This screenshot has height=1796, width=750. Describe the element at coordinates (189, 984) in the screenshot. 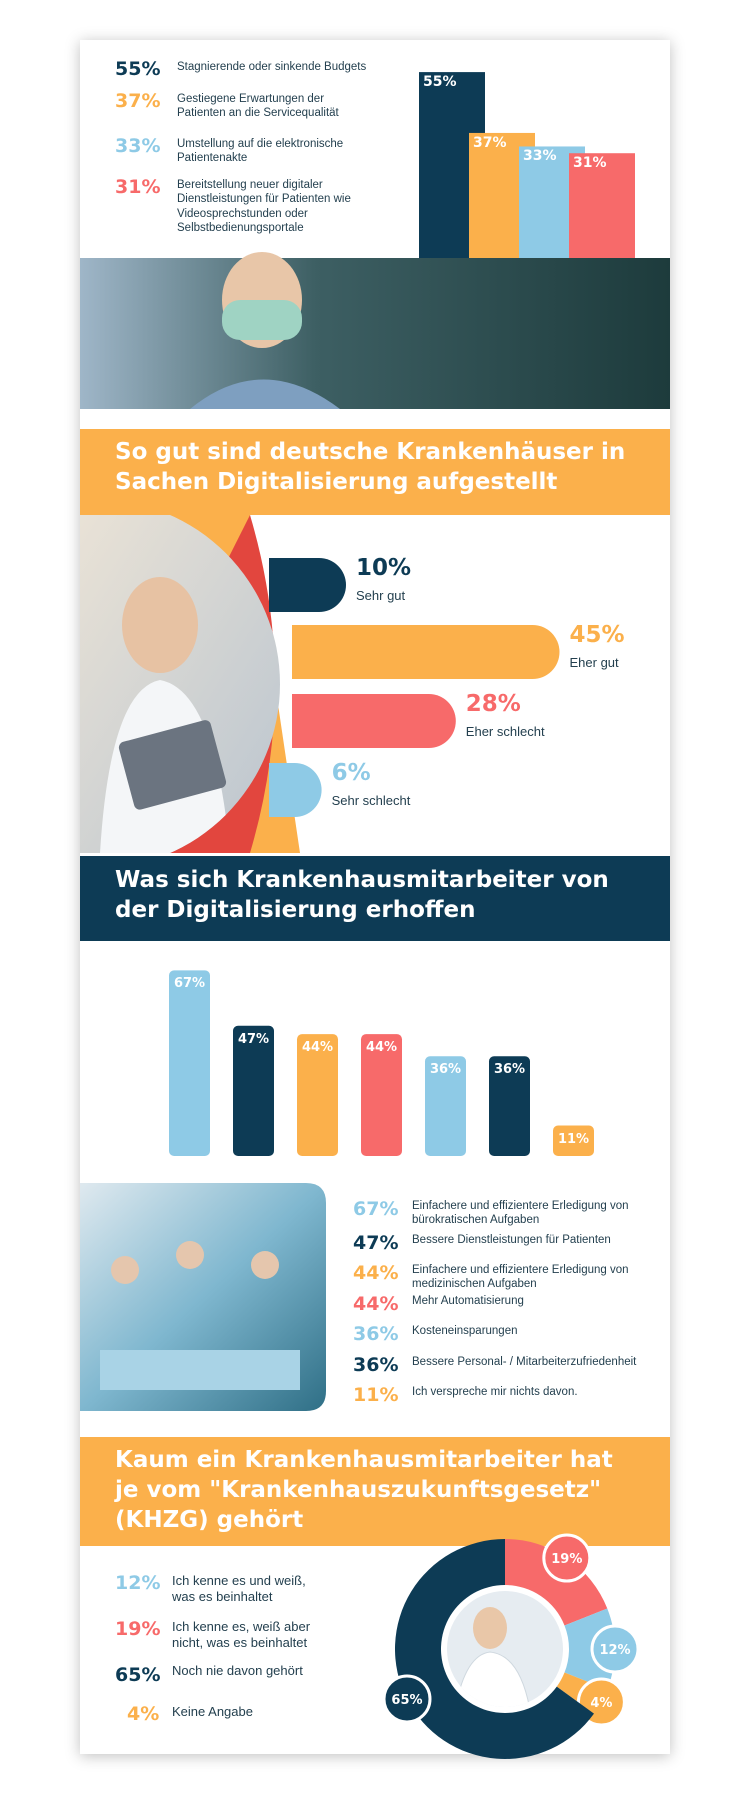

I see `bar-label: 67%` at that location.